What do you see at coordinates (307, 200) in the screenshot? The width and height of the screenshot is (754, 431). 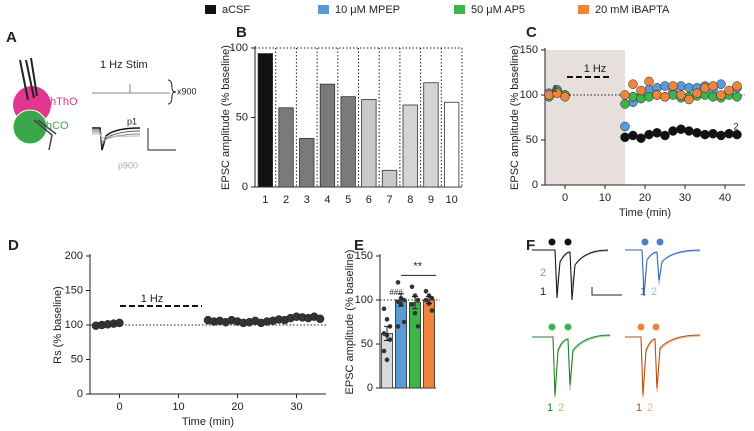 I see `x-tick-label: 3` at bounding box center [307, 200].